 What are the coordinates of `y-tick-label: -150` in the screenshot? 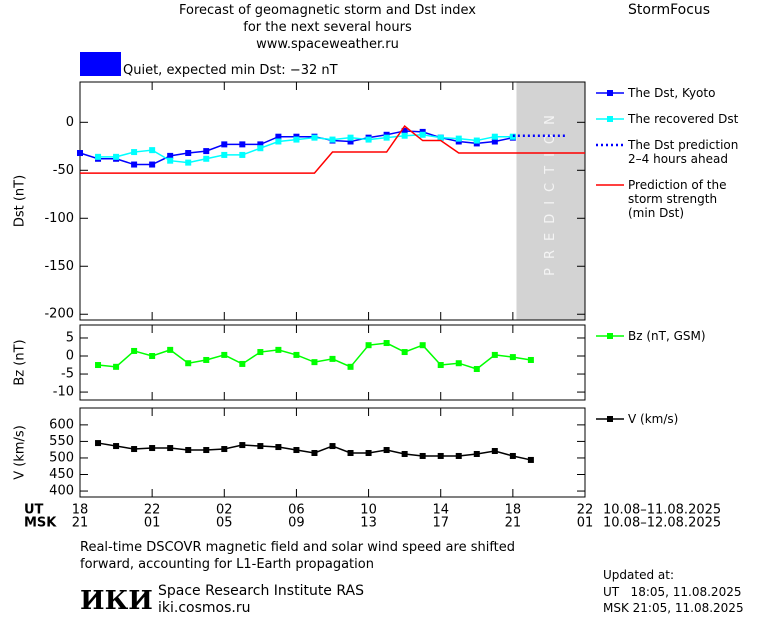 It's located at (59, 266).